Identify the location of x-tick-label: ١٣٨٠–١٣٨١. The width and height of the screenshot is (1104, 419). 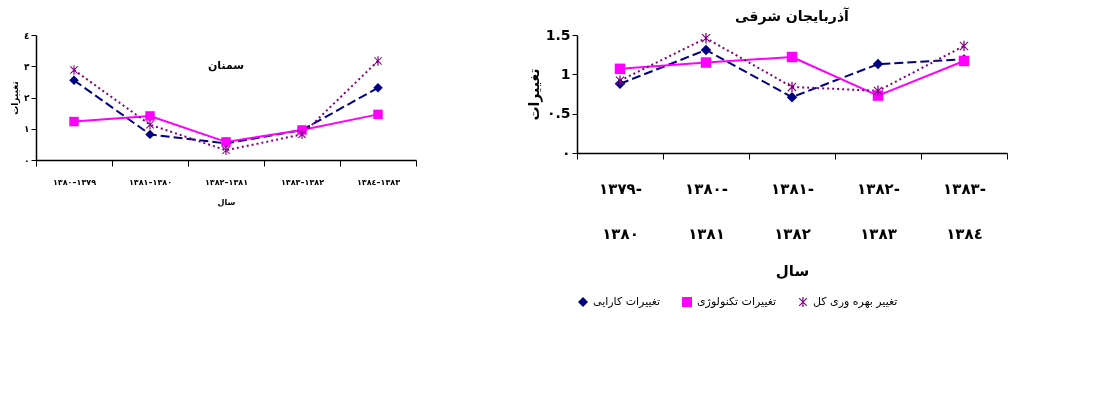
(150, 182).